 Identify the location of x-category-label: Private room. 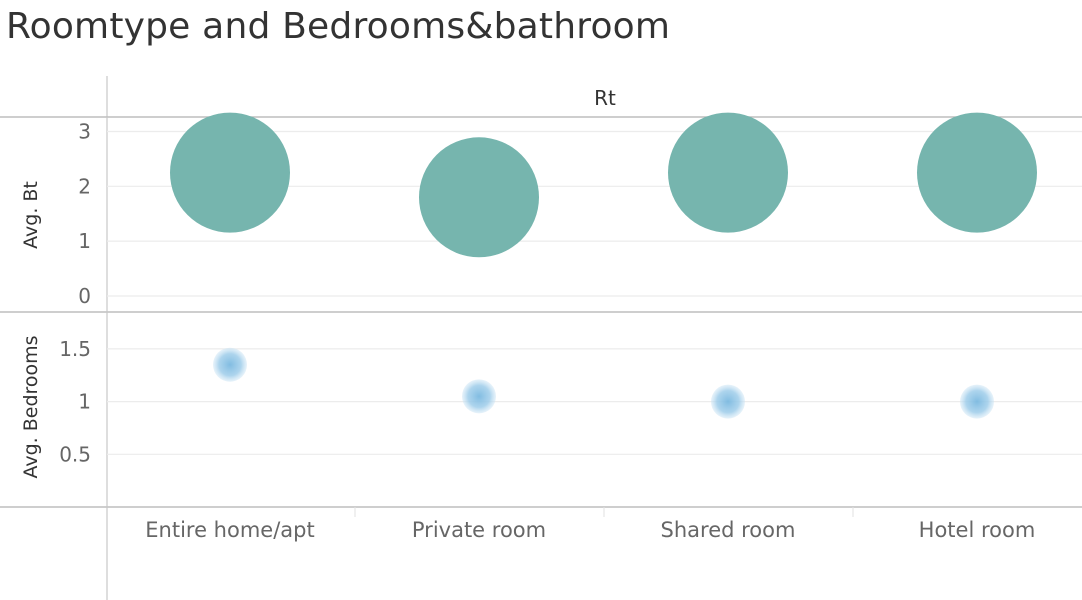
(479, 530).